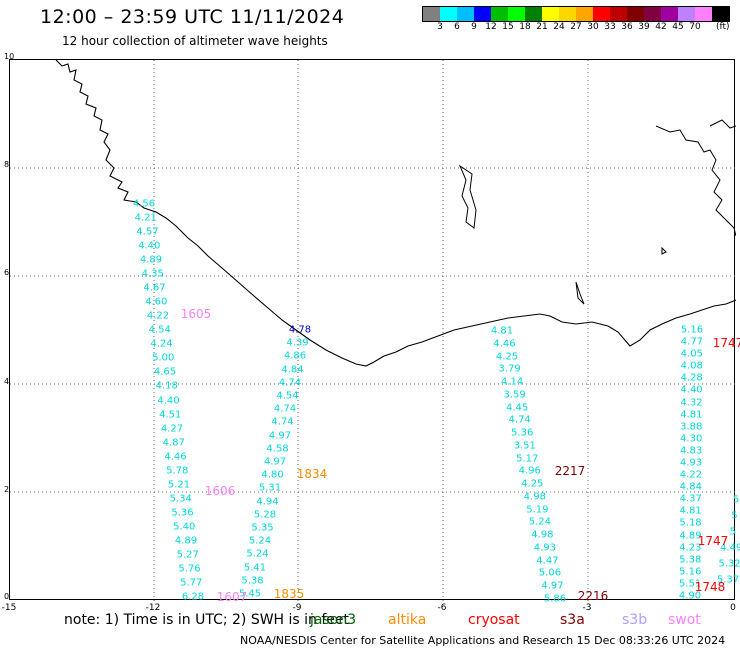  Describe the element at coordinates (297, 608) in the screenshot. I see `x-tick-label: -9` at that location.